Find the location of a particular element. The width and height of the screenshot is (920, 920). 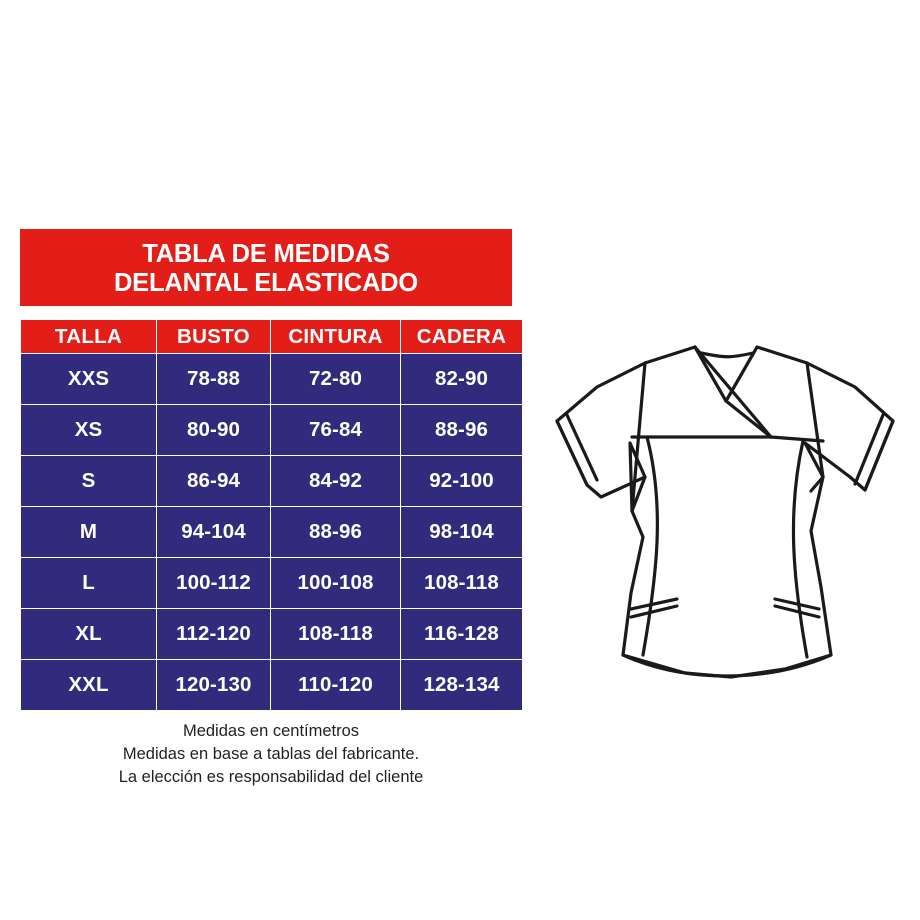

wrap-crossover-right is located at coordinates (748, 419).